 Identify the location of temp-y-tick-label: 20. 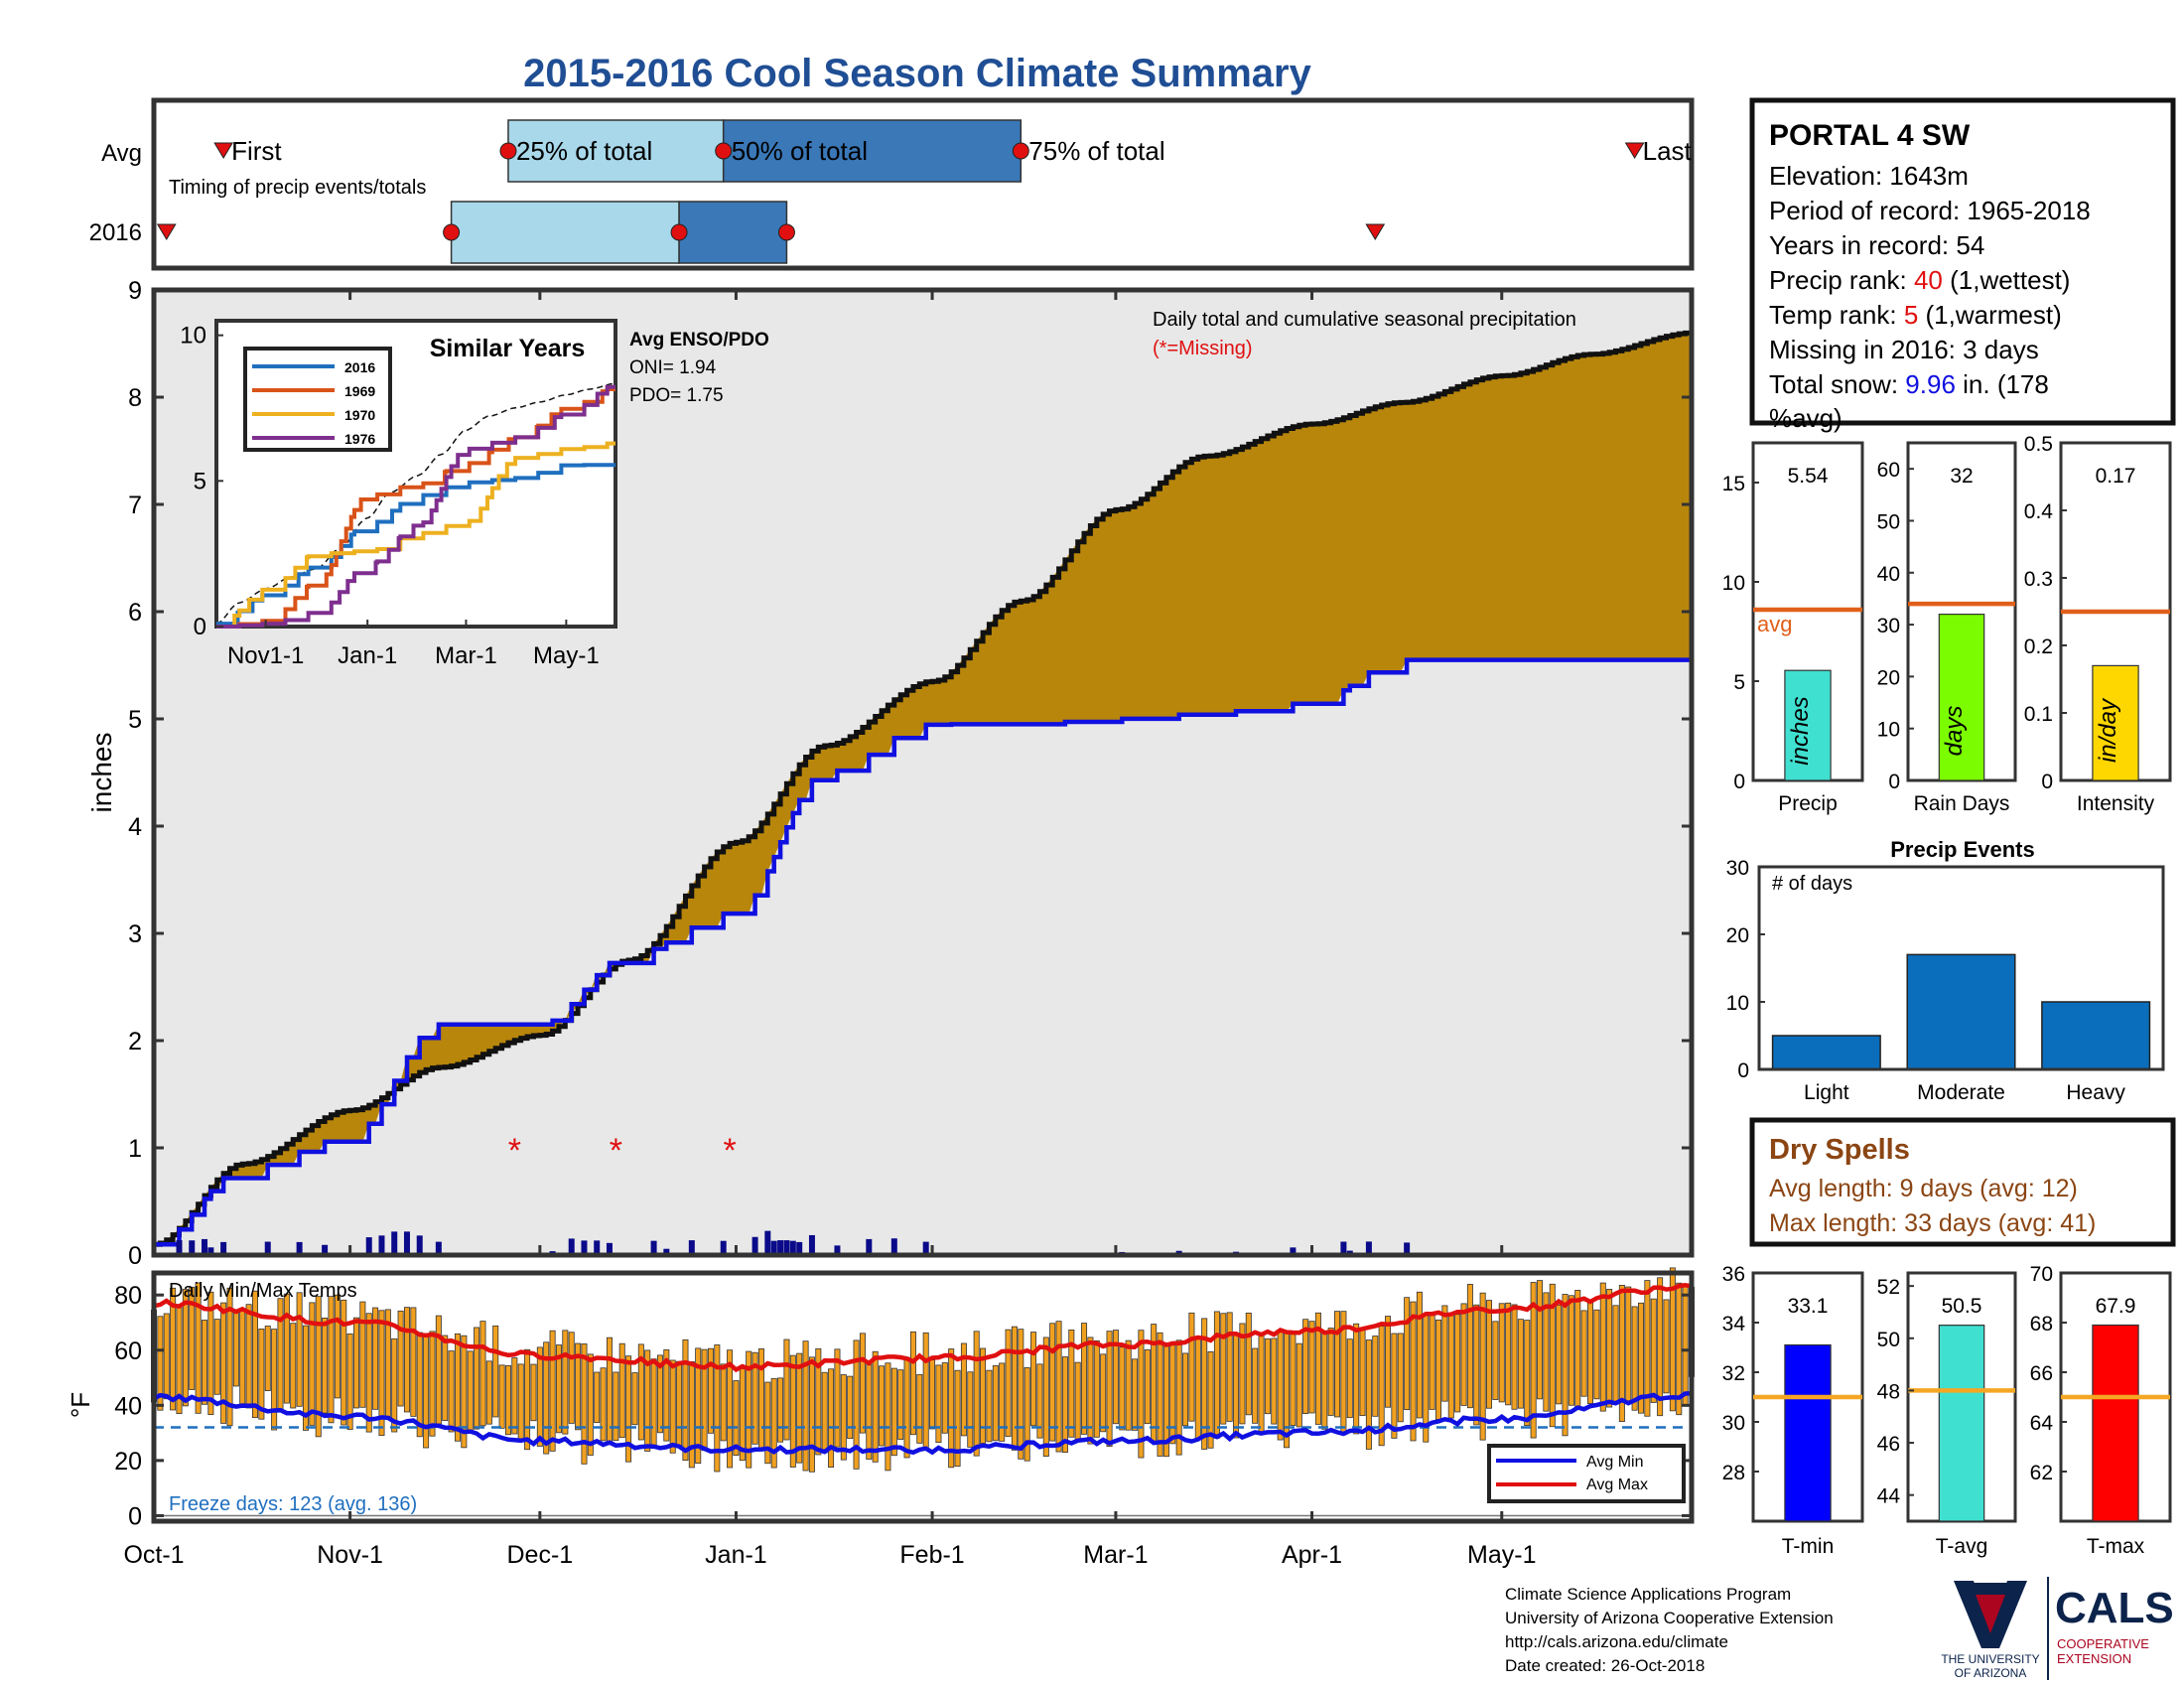
(128, 1462).